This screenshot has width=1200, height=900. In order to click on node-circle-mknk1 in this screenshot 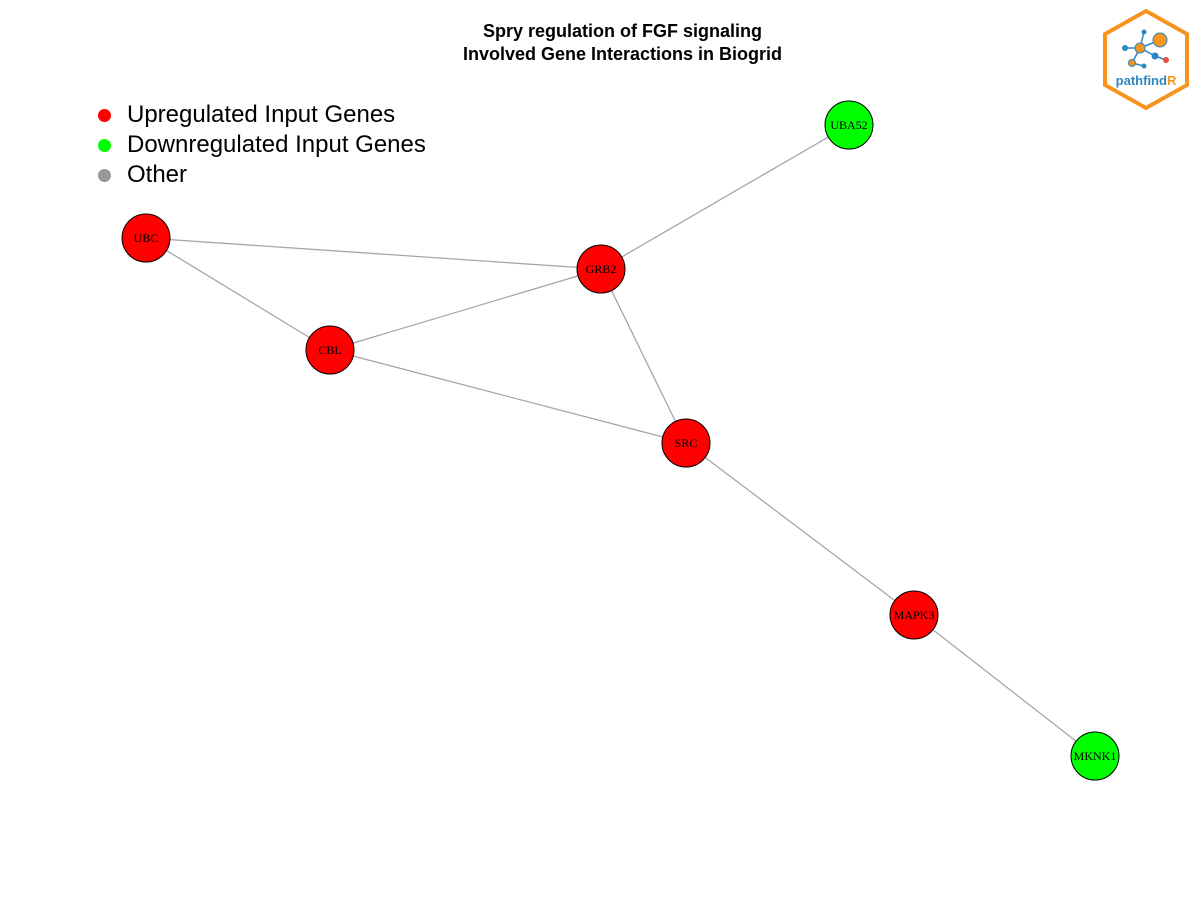, I will do `click(1095, 756)`.